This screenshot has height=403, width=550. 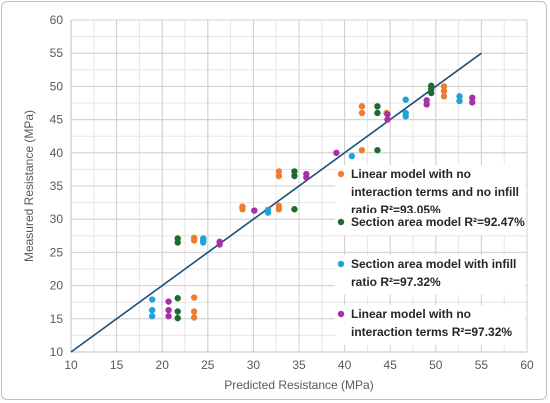 I want to click on x-tick-label: 30, so click(x=254, y=365).